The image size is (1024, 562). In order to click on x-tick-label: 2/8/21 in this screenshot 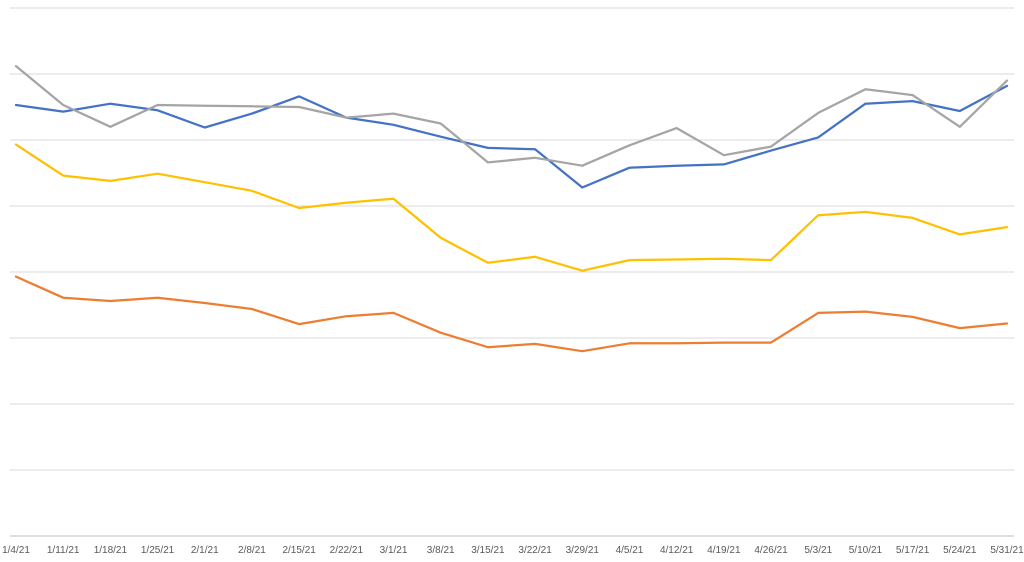, I will do `click(252, 550)`.